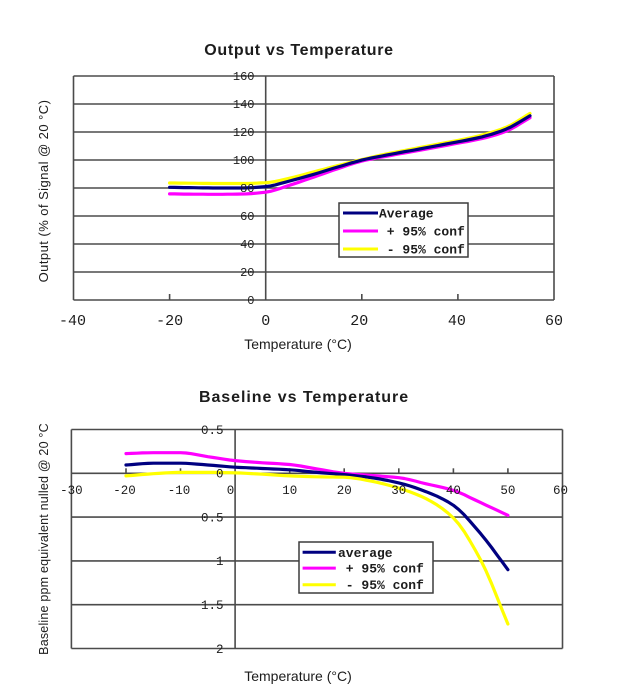  I want to click on svg-text: 80, so click(247, 189).